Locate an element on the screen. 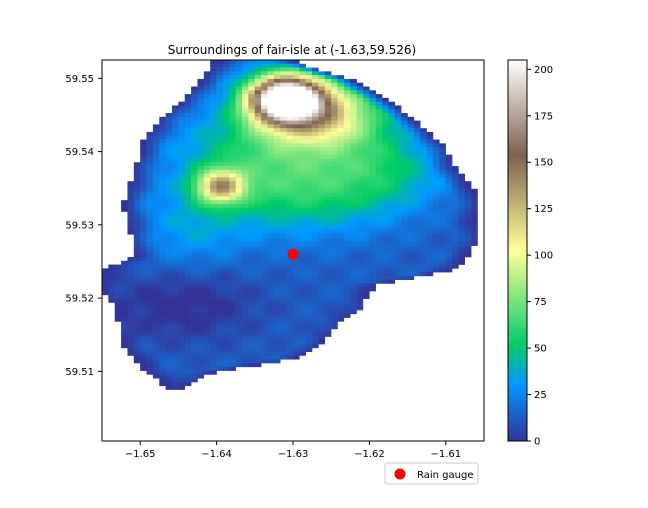 This screenshot has width=648, height=508. colorbar is located at coordinates (517, 250).